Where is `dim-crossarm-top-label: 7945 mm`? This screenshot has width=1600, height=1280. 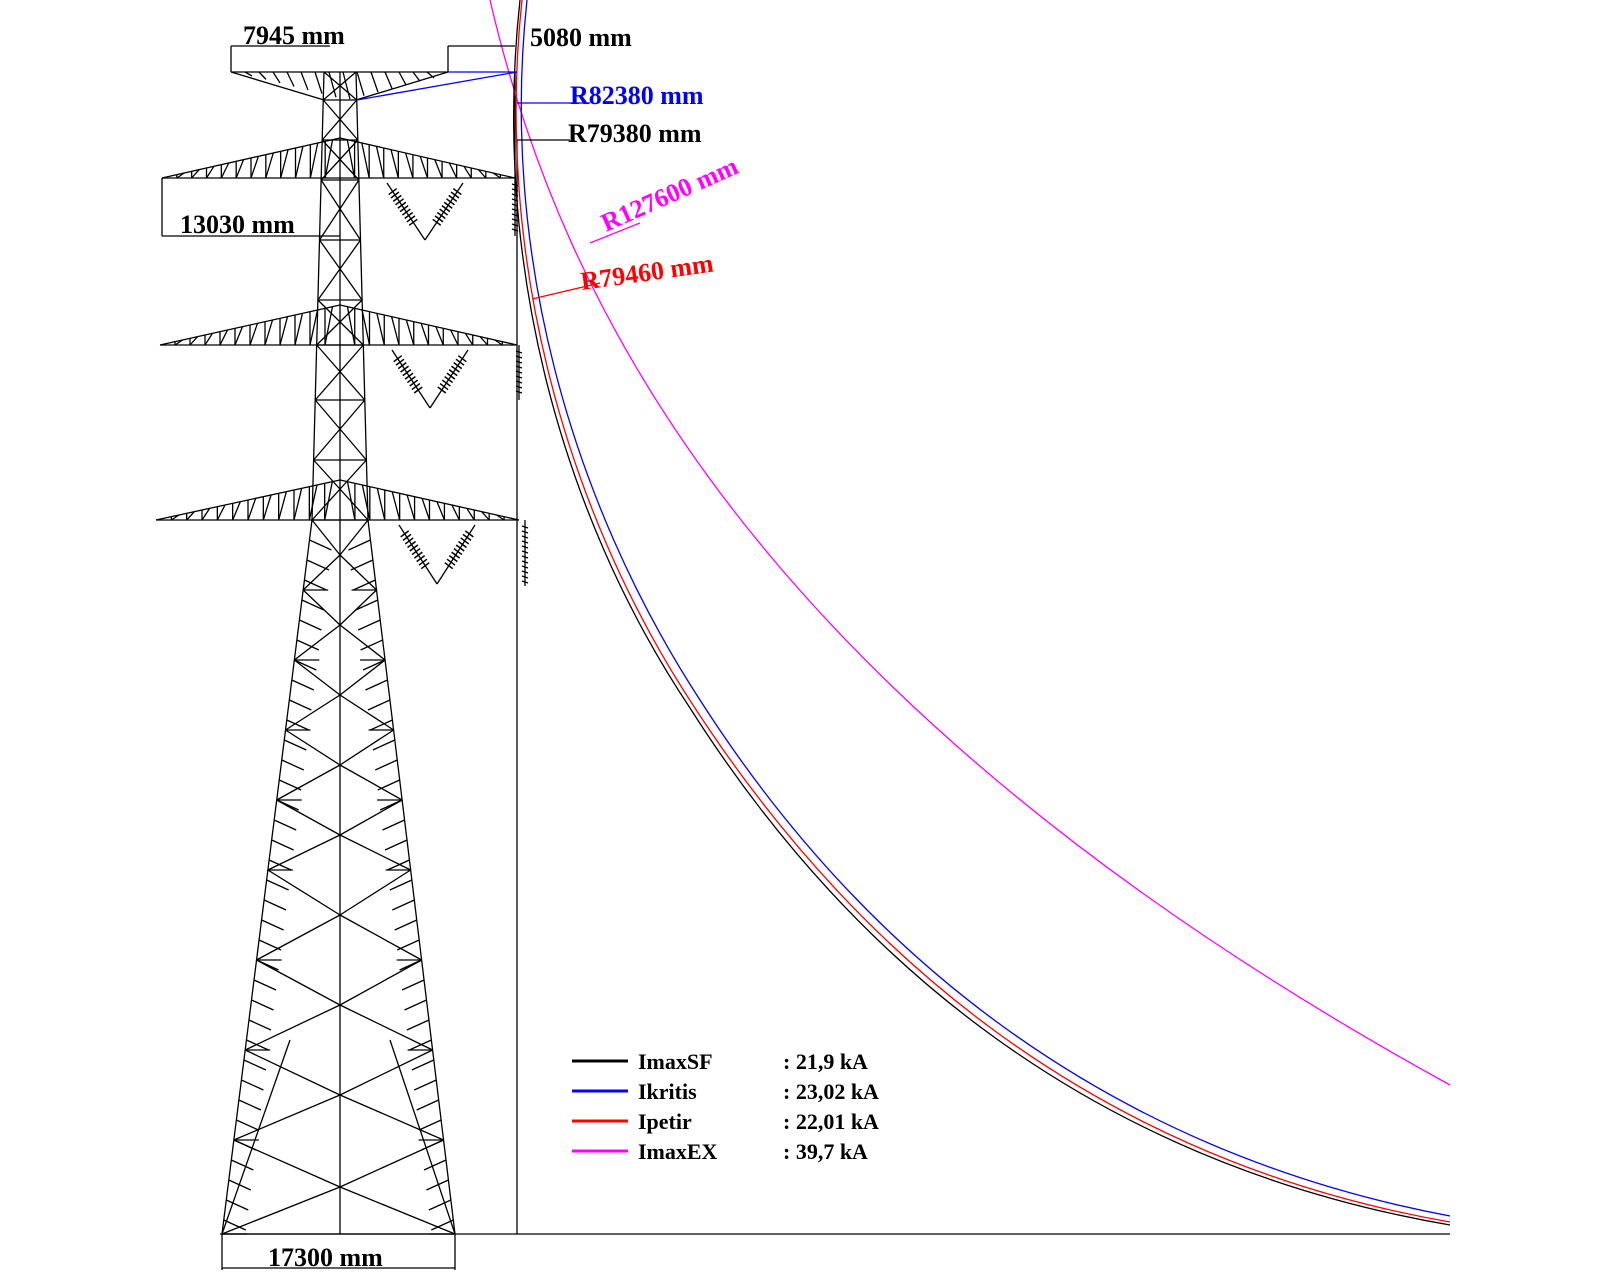 dim-crossarm-top-label: 7945 mm is located at coordinates (294, 35).